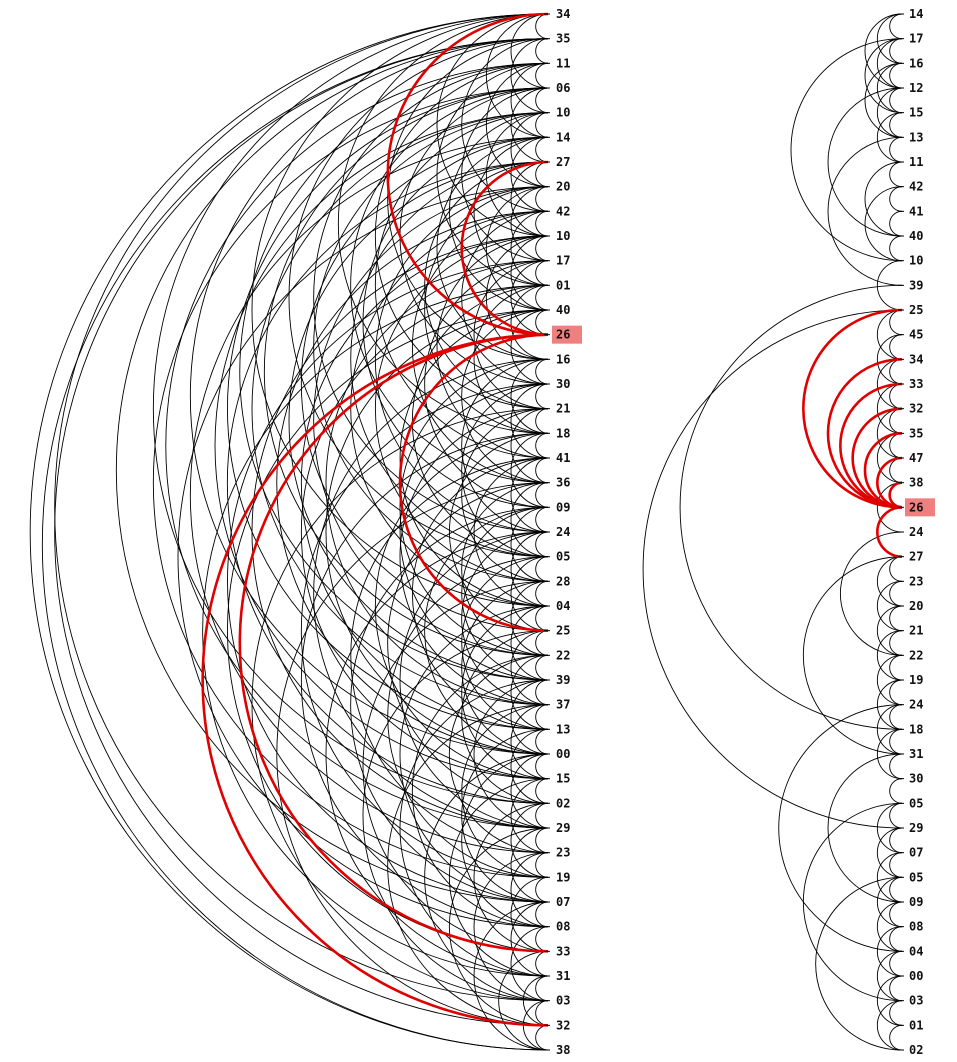 This screenshot has width=957, height=1062. What do you see at coordinates (563, 335) in the screenshot?
I see `left-node-label: 26` at bounding box center [563, 335].